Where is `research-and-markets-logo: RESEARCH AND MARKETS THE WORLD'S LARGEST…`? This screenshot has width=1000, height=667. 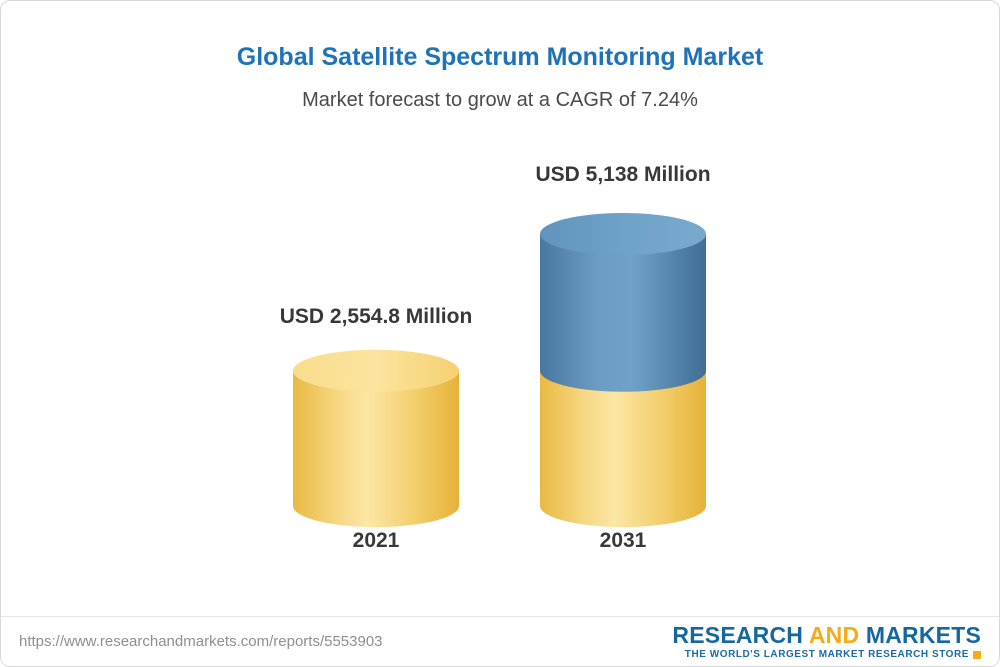
research-and-markets-logo: RESEARCH AND MARKETS THE WORLD'S LARGEST… is located at coordinates (826, 641).